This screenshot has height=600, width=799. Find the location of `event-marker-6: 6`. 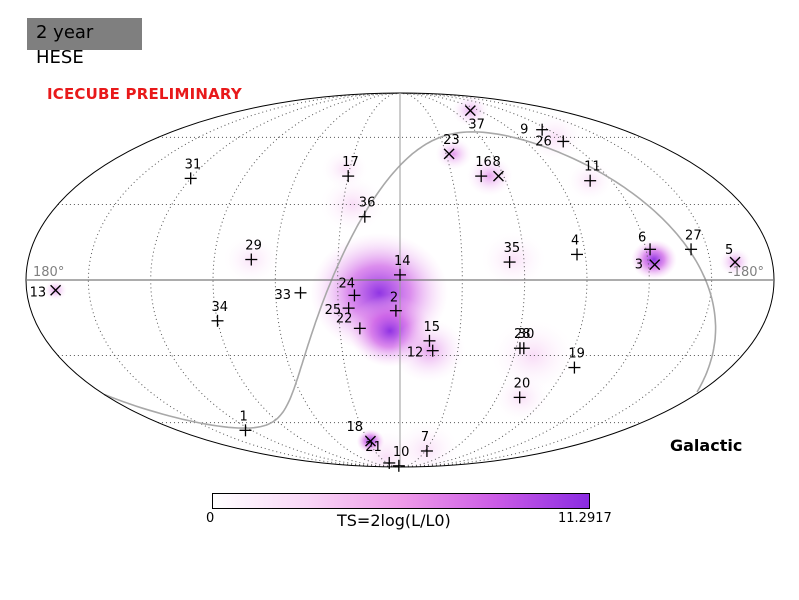

event-marker-6: 6 is located at coordinates (647, 243).